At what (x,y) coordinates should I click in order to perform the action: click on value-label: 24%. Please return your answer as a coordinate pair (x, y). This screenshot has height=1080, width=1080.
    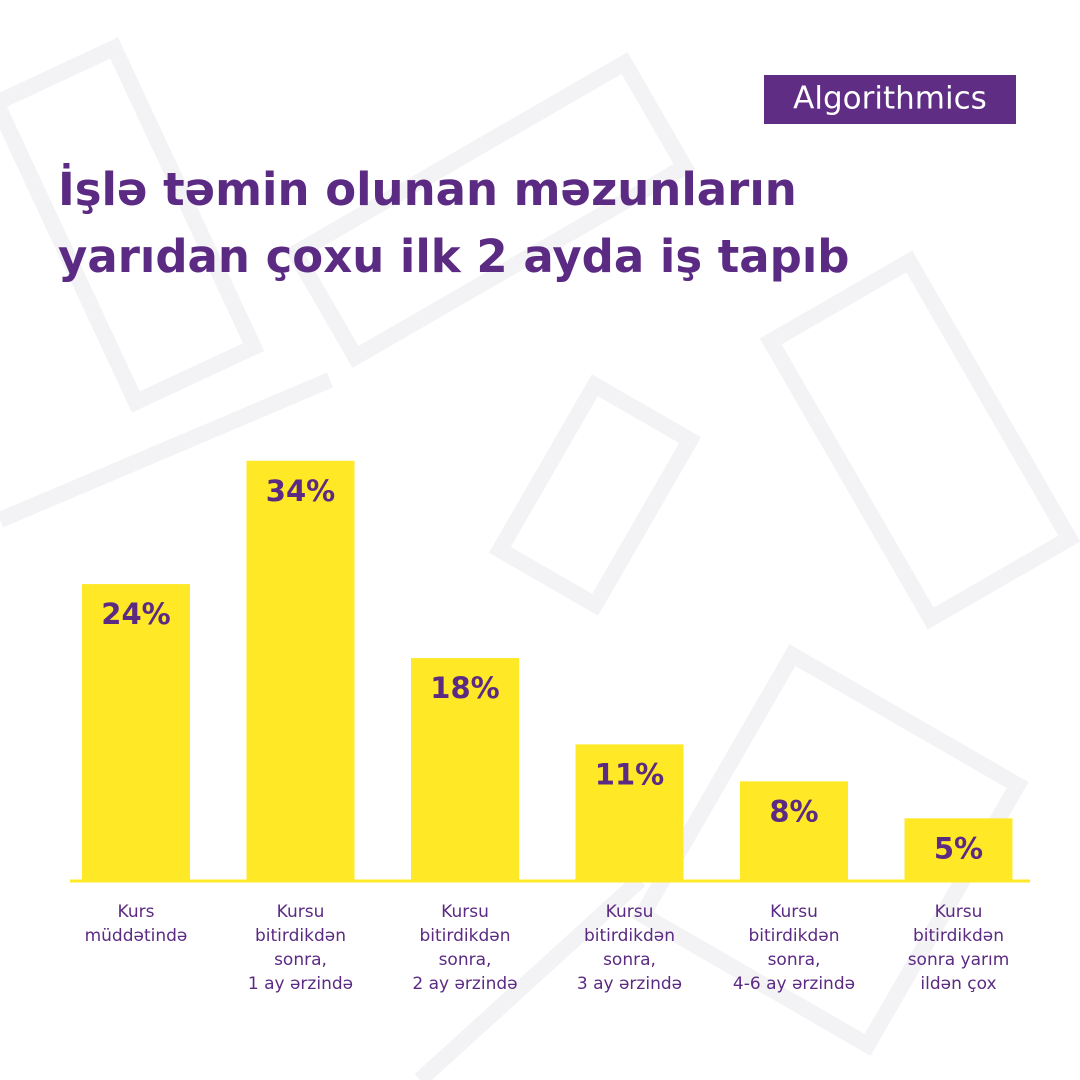
    Looking at the image, I should click on (135, 614).